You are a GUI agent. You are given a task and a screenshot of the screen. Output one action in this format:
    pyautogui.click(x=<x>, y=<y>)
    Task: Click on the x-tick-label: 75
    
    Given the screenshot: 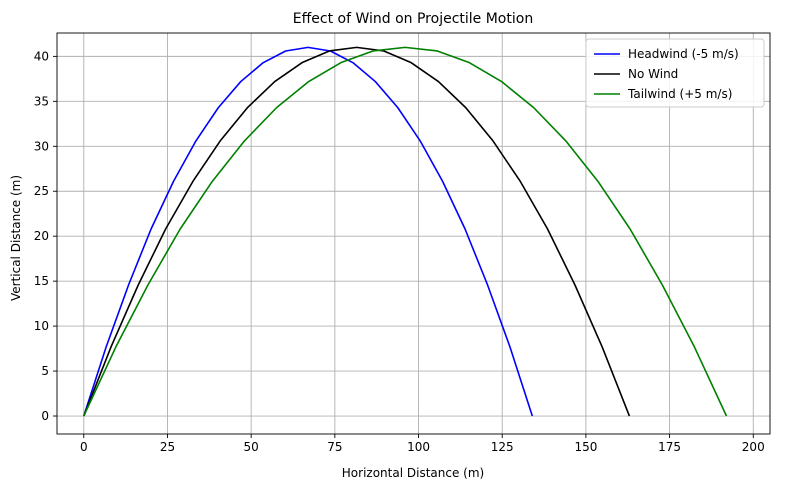 What is the action you would take?
    pyautogui.click(x=334, y=447)
    